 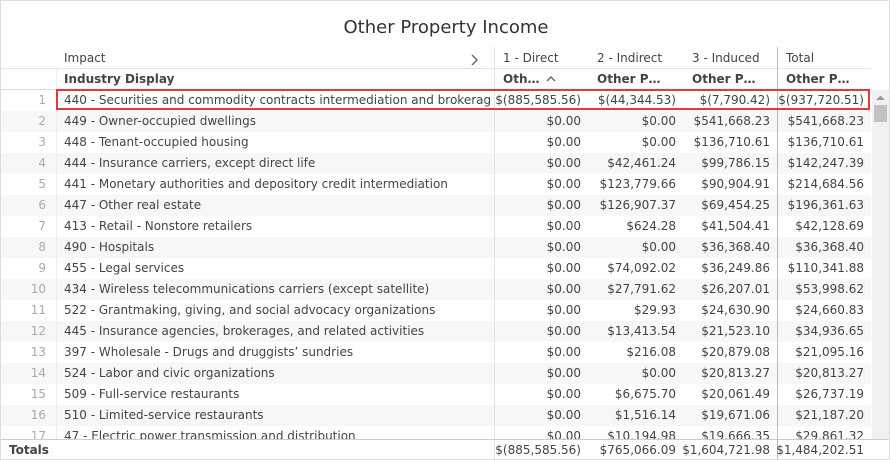 I want to click on group-header: 1 - Direct, so click(x=531, y=58).